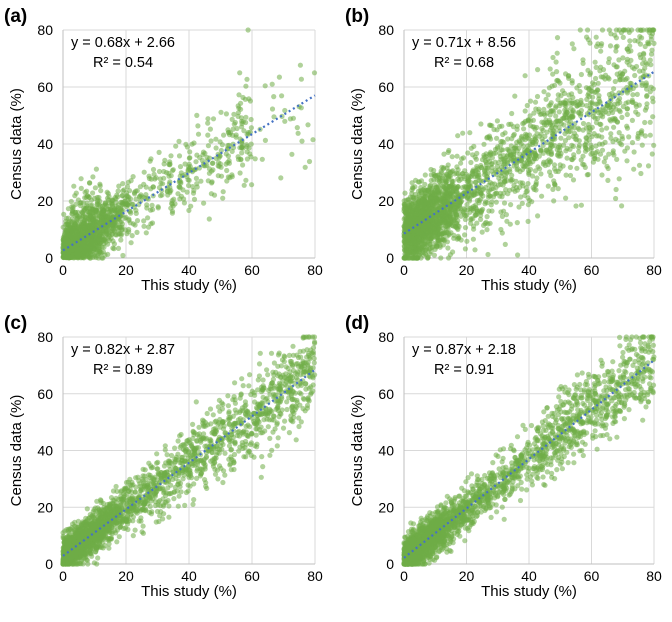 This screenshot has height=622, width=672. What do you see at coordinates (123, 63) in the screenshot?
I see `r-squared-label: R² = 0.54` at bounding box center [123, 63].